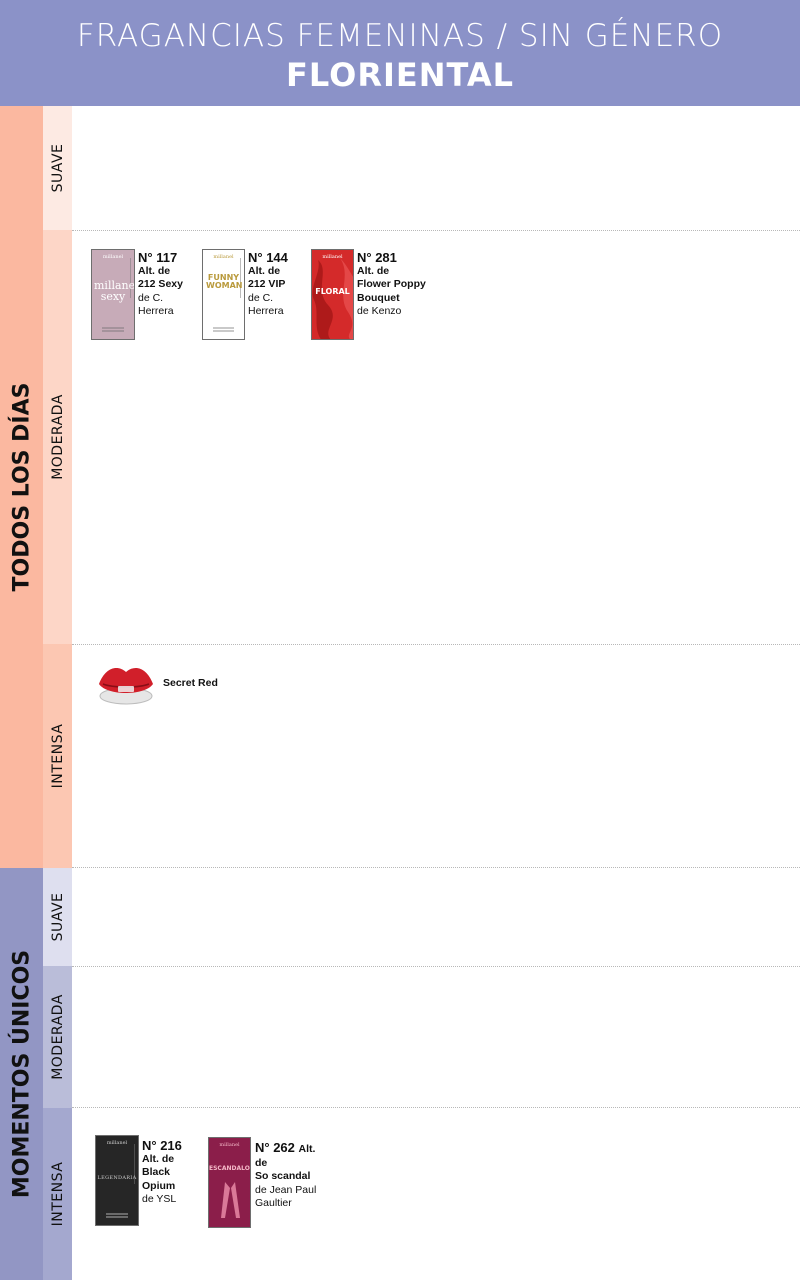 Image resolution: width=800 pixels, height=1280 pixels. I want to click on bottle-name: FLORAL, so click(332, 291).